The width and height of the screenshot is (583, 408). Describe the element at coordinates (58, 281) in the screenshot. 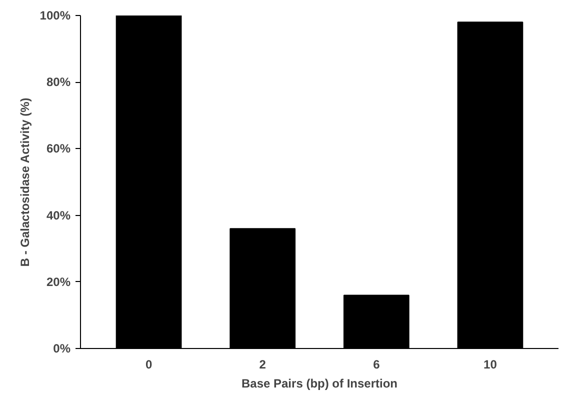

I see `y-tick-label: 20%` at that location.